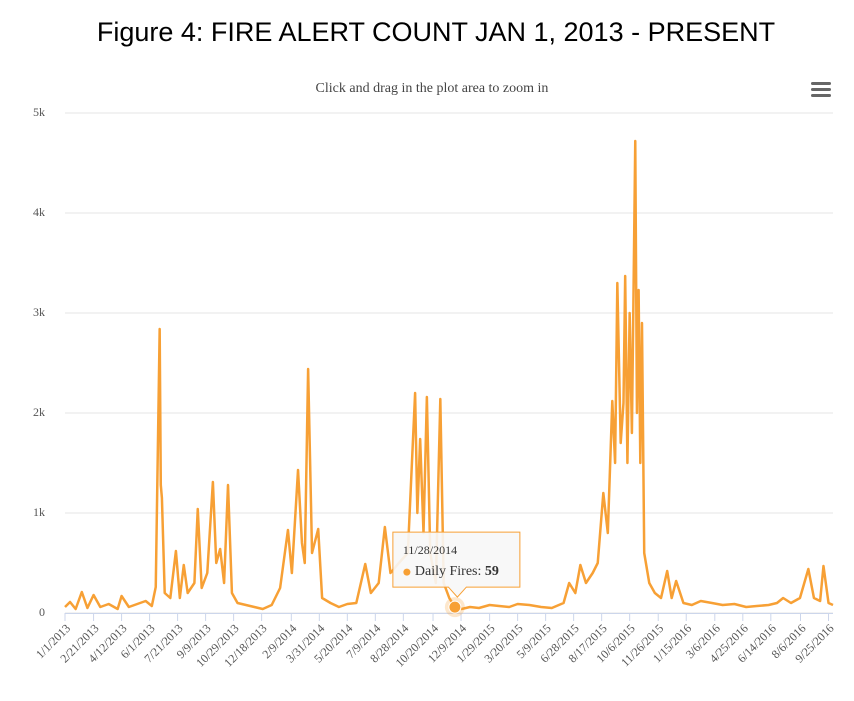 The height and width of the screenshot is (701, 854). Describe the element at coordinates (42, 612) in the screenshot. I see `y-tick-label: 0` at that location.